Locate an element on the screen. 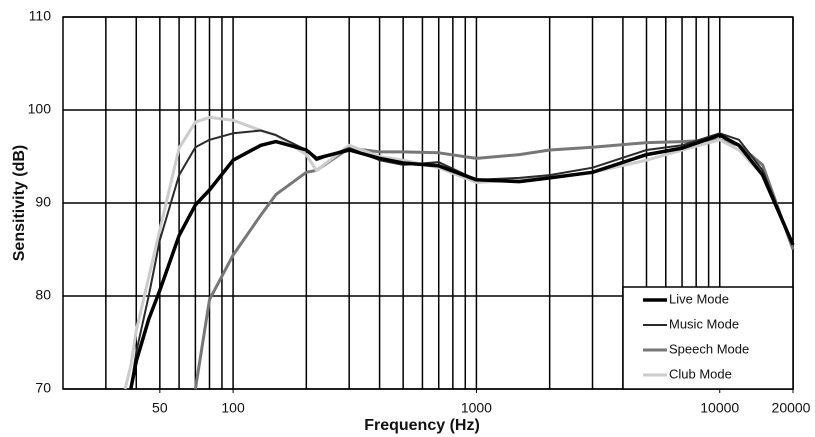 The height and width of the screenshot is (437, 815). y-tick-label: 70 is located at coordinates (43, 388).